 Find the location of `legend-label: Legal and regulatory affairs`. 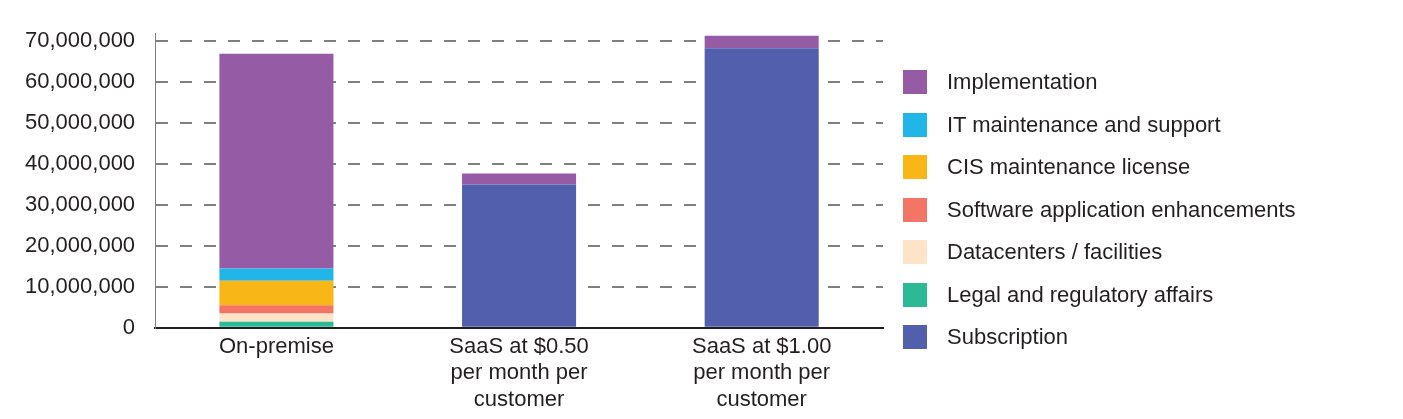

legend-label: Legal and regulatory affairs is located at coordinates (1080, 294).